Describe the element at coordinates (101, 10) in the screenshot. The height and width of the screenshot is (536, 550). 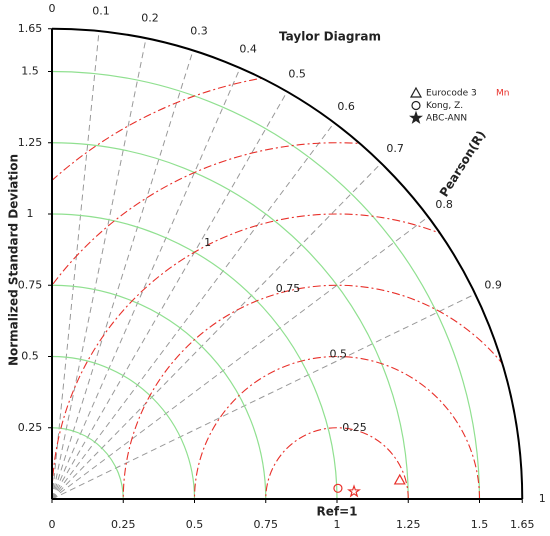
I see `corr-tick-label: 0.1` at that location.